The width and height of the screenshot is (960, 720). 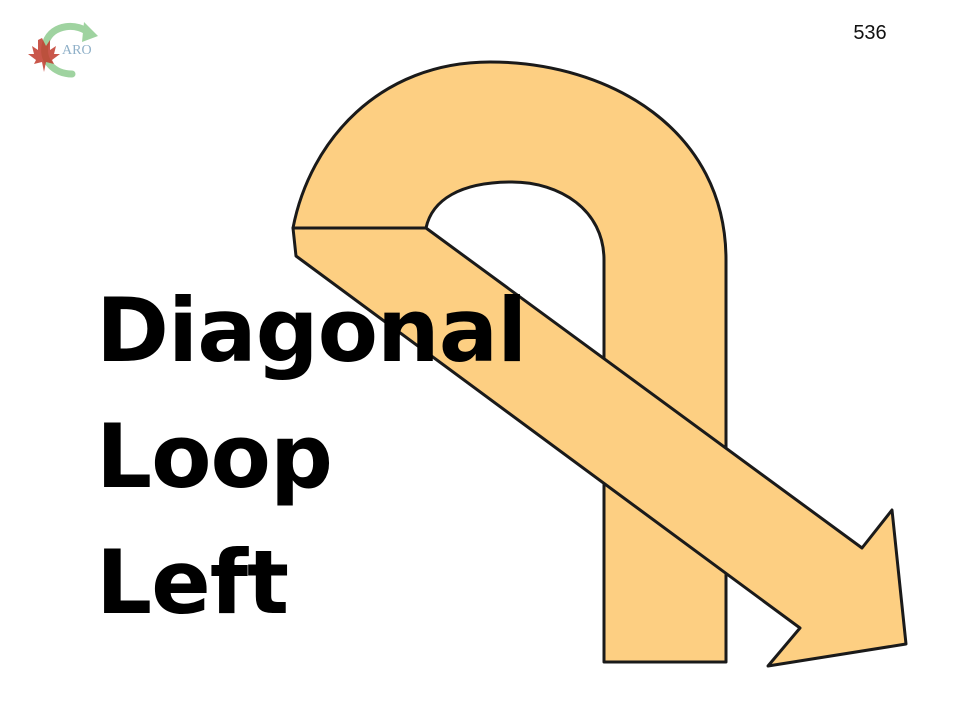 What do you see at coordinates (77, 50) in the screenshot?
I see `logo-text: ARO` at bounding box center [77, 50].